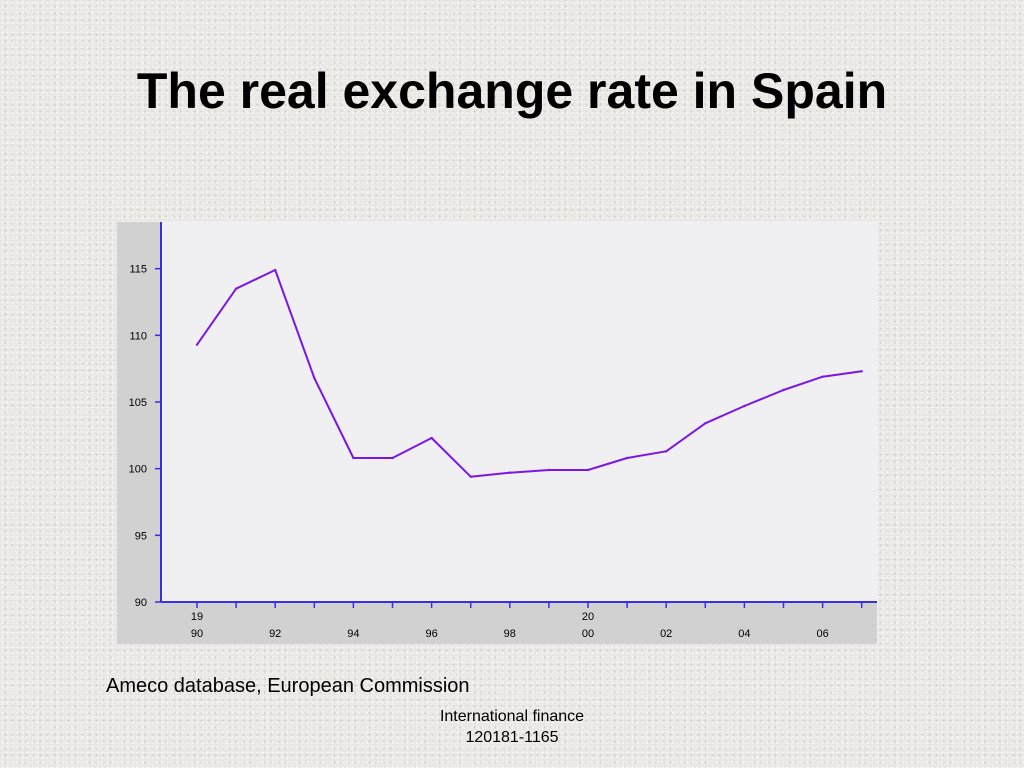  Describe the element at coordinates (512, 727) in the screenshot. I see `footer: International finance 120181-1165` at that location.